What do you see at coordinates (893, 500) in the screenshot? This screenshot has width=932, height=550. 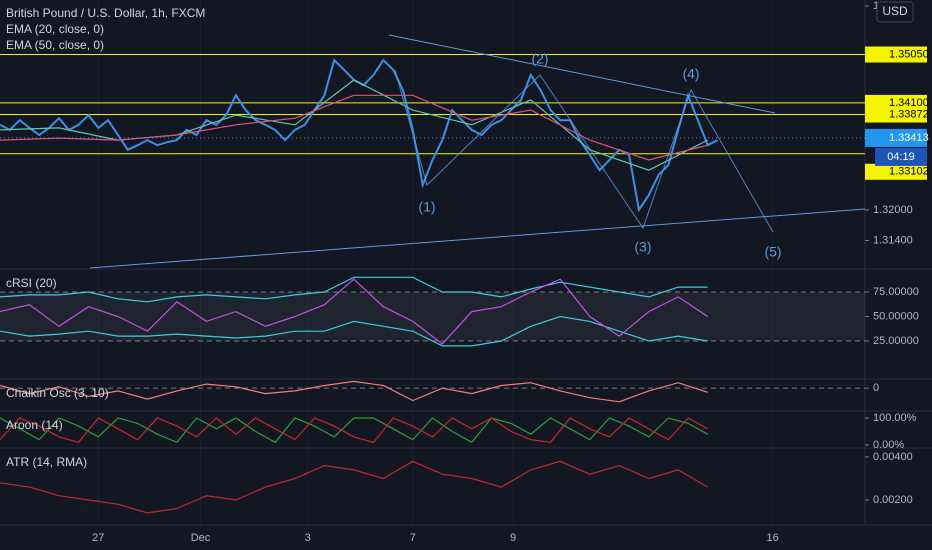 I see `y-tick-label: 0.00200` at bounding box center [893, 500].